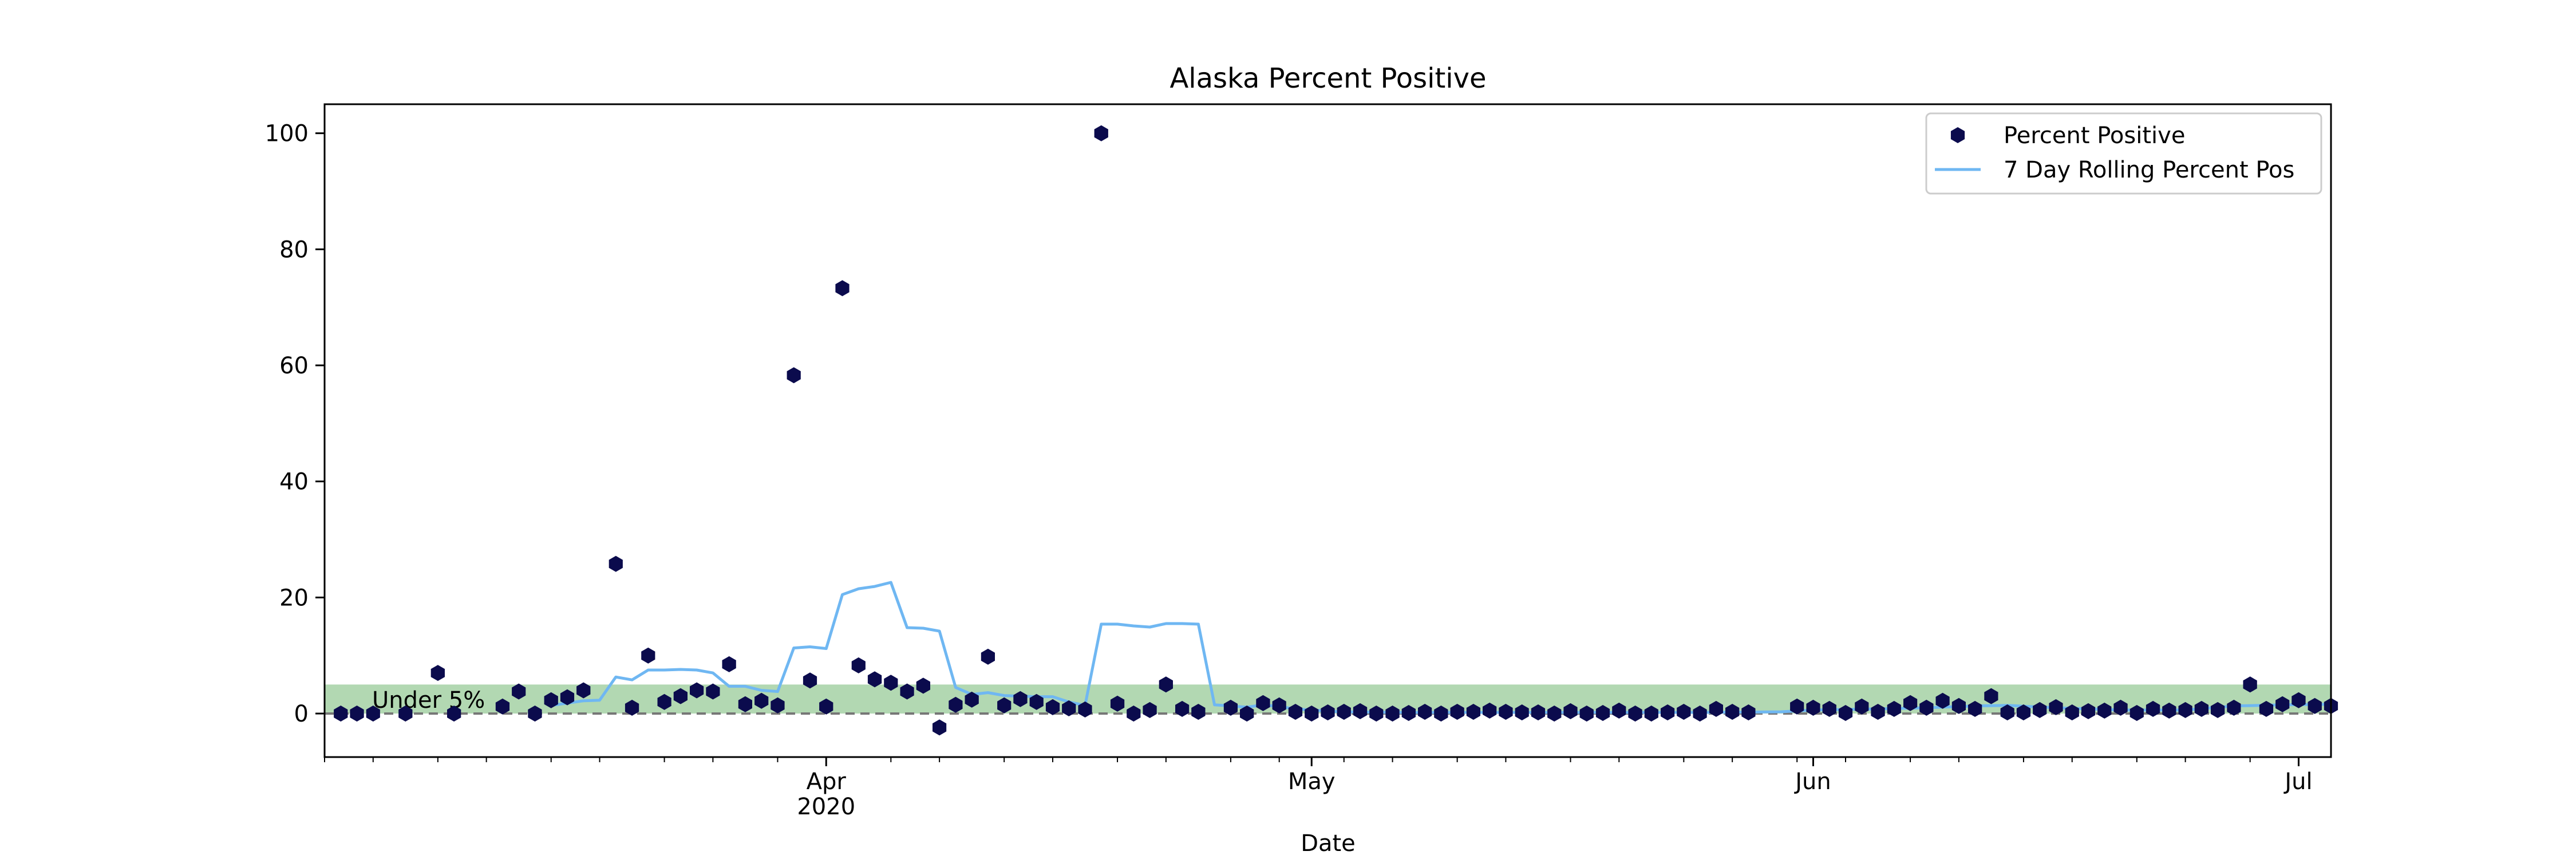  Describe the element at coordinates (1812, 782) in the screenshot. I see `x-tick-label: Jun` at that location.